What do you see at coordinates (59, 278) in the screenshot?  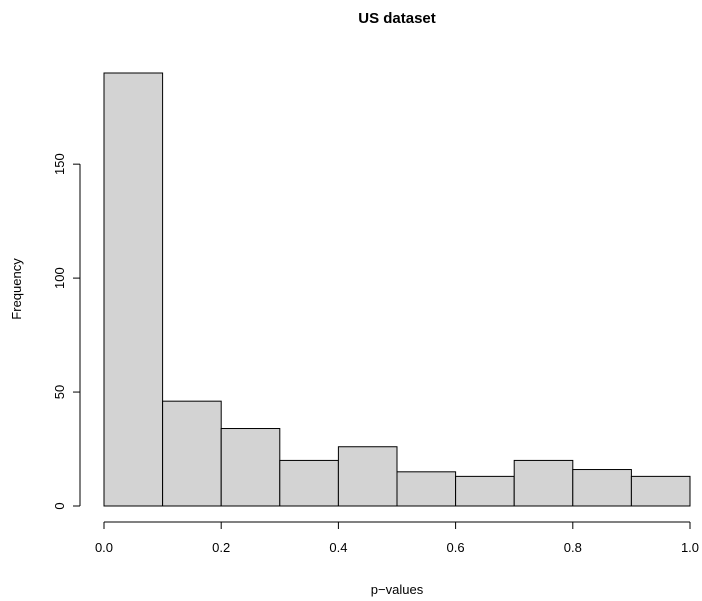 I see `y-tick-label: 100` at bounding box center [59, 278].